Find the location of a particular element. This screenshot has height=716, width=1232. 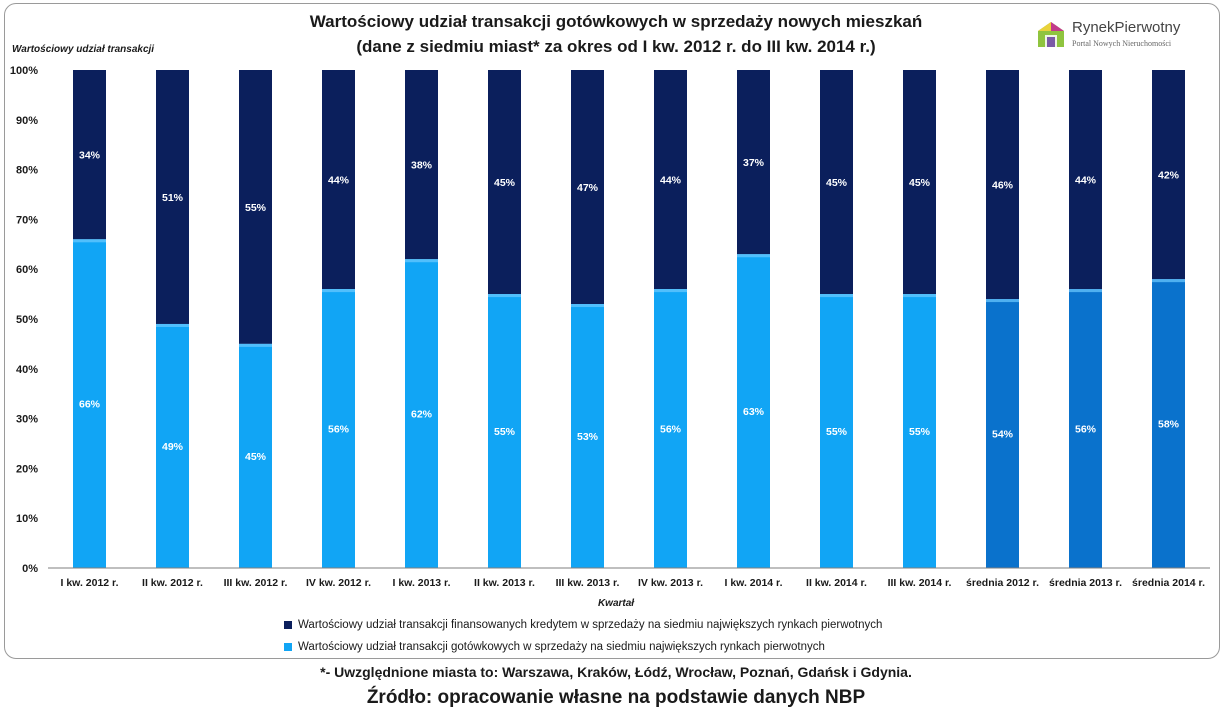

data-label-cash: 63% is located at coordinates (754, 412).